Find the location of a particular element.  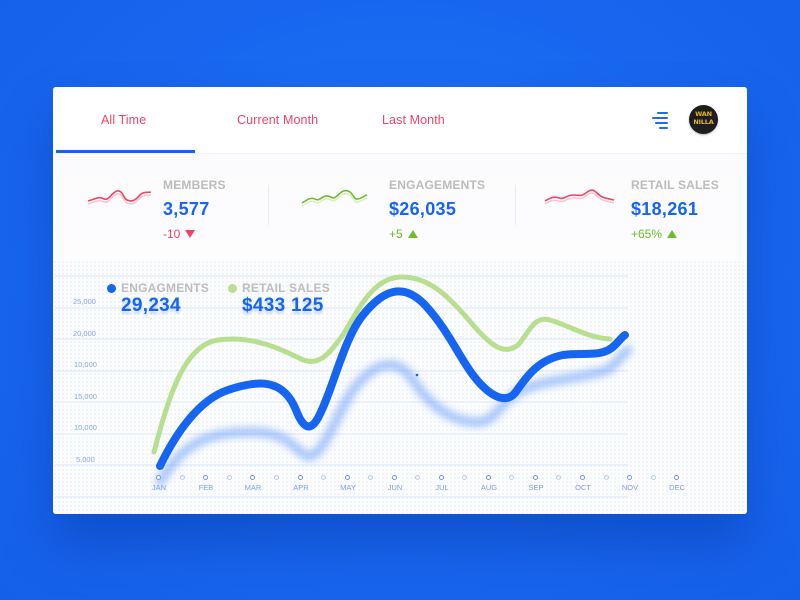

x-tick: MAR is located at coordinates (253, 487).